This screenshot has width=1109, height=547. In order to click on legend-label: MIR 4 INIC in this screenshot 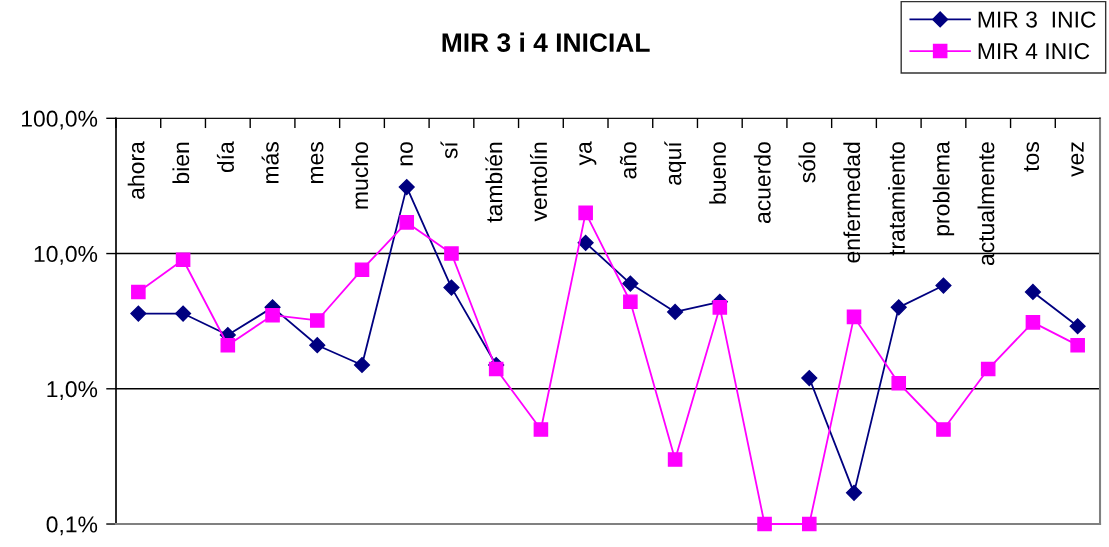, I will do `click(1034, 51)`.